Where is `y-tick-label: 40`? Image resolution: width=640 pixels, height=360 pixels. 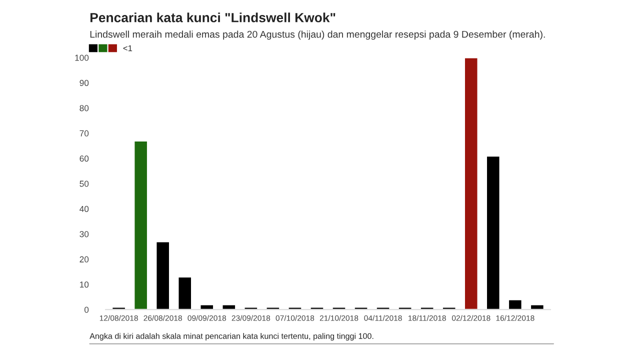
y-tick-label: 40 is located at coordinates (84, 209).